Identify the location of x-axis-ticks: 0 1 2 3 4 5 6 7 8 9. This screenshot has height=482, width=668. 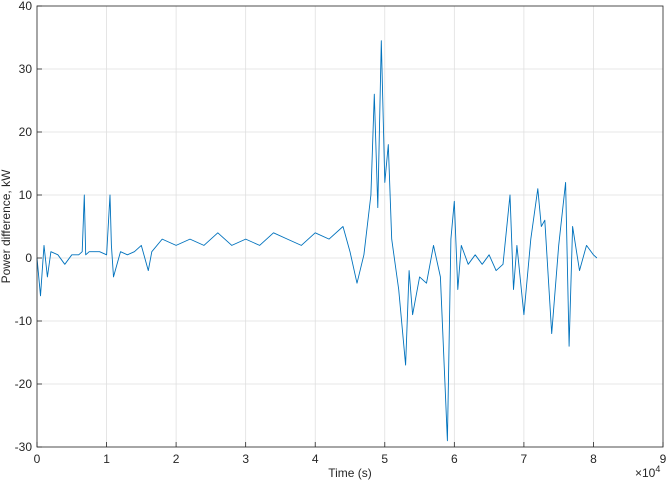
(350, 454).